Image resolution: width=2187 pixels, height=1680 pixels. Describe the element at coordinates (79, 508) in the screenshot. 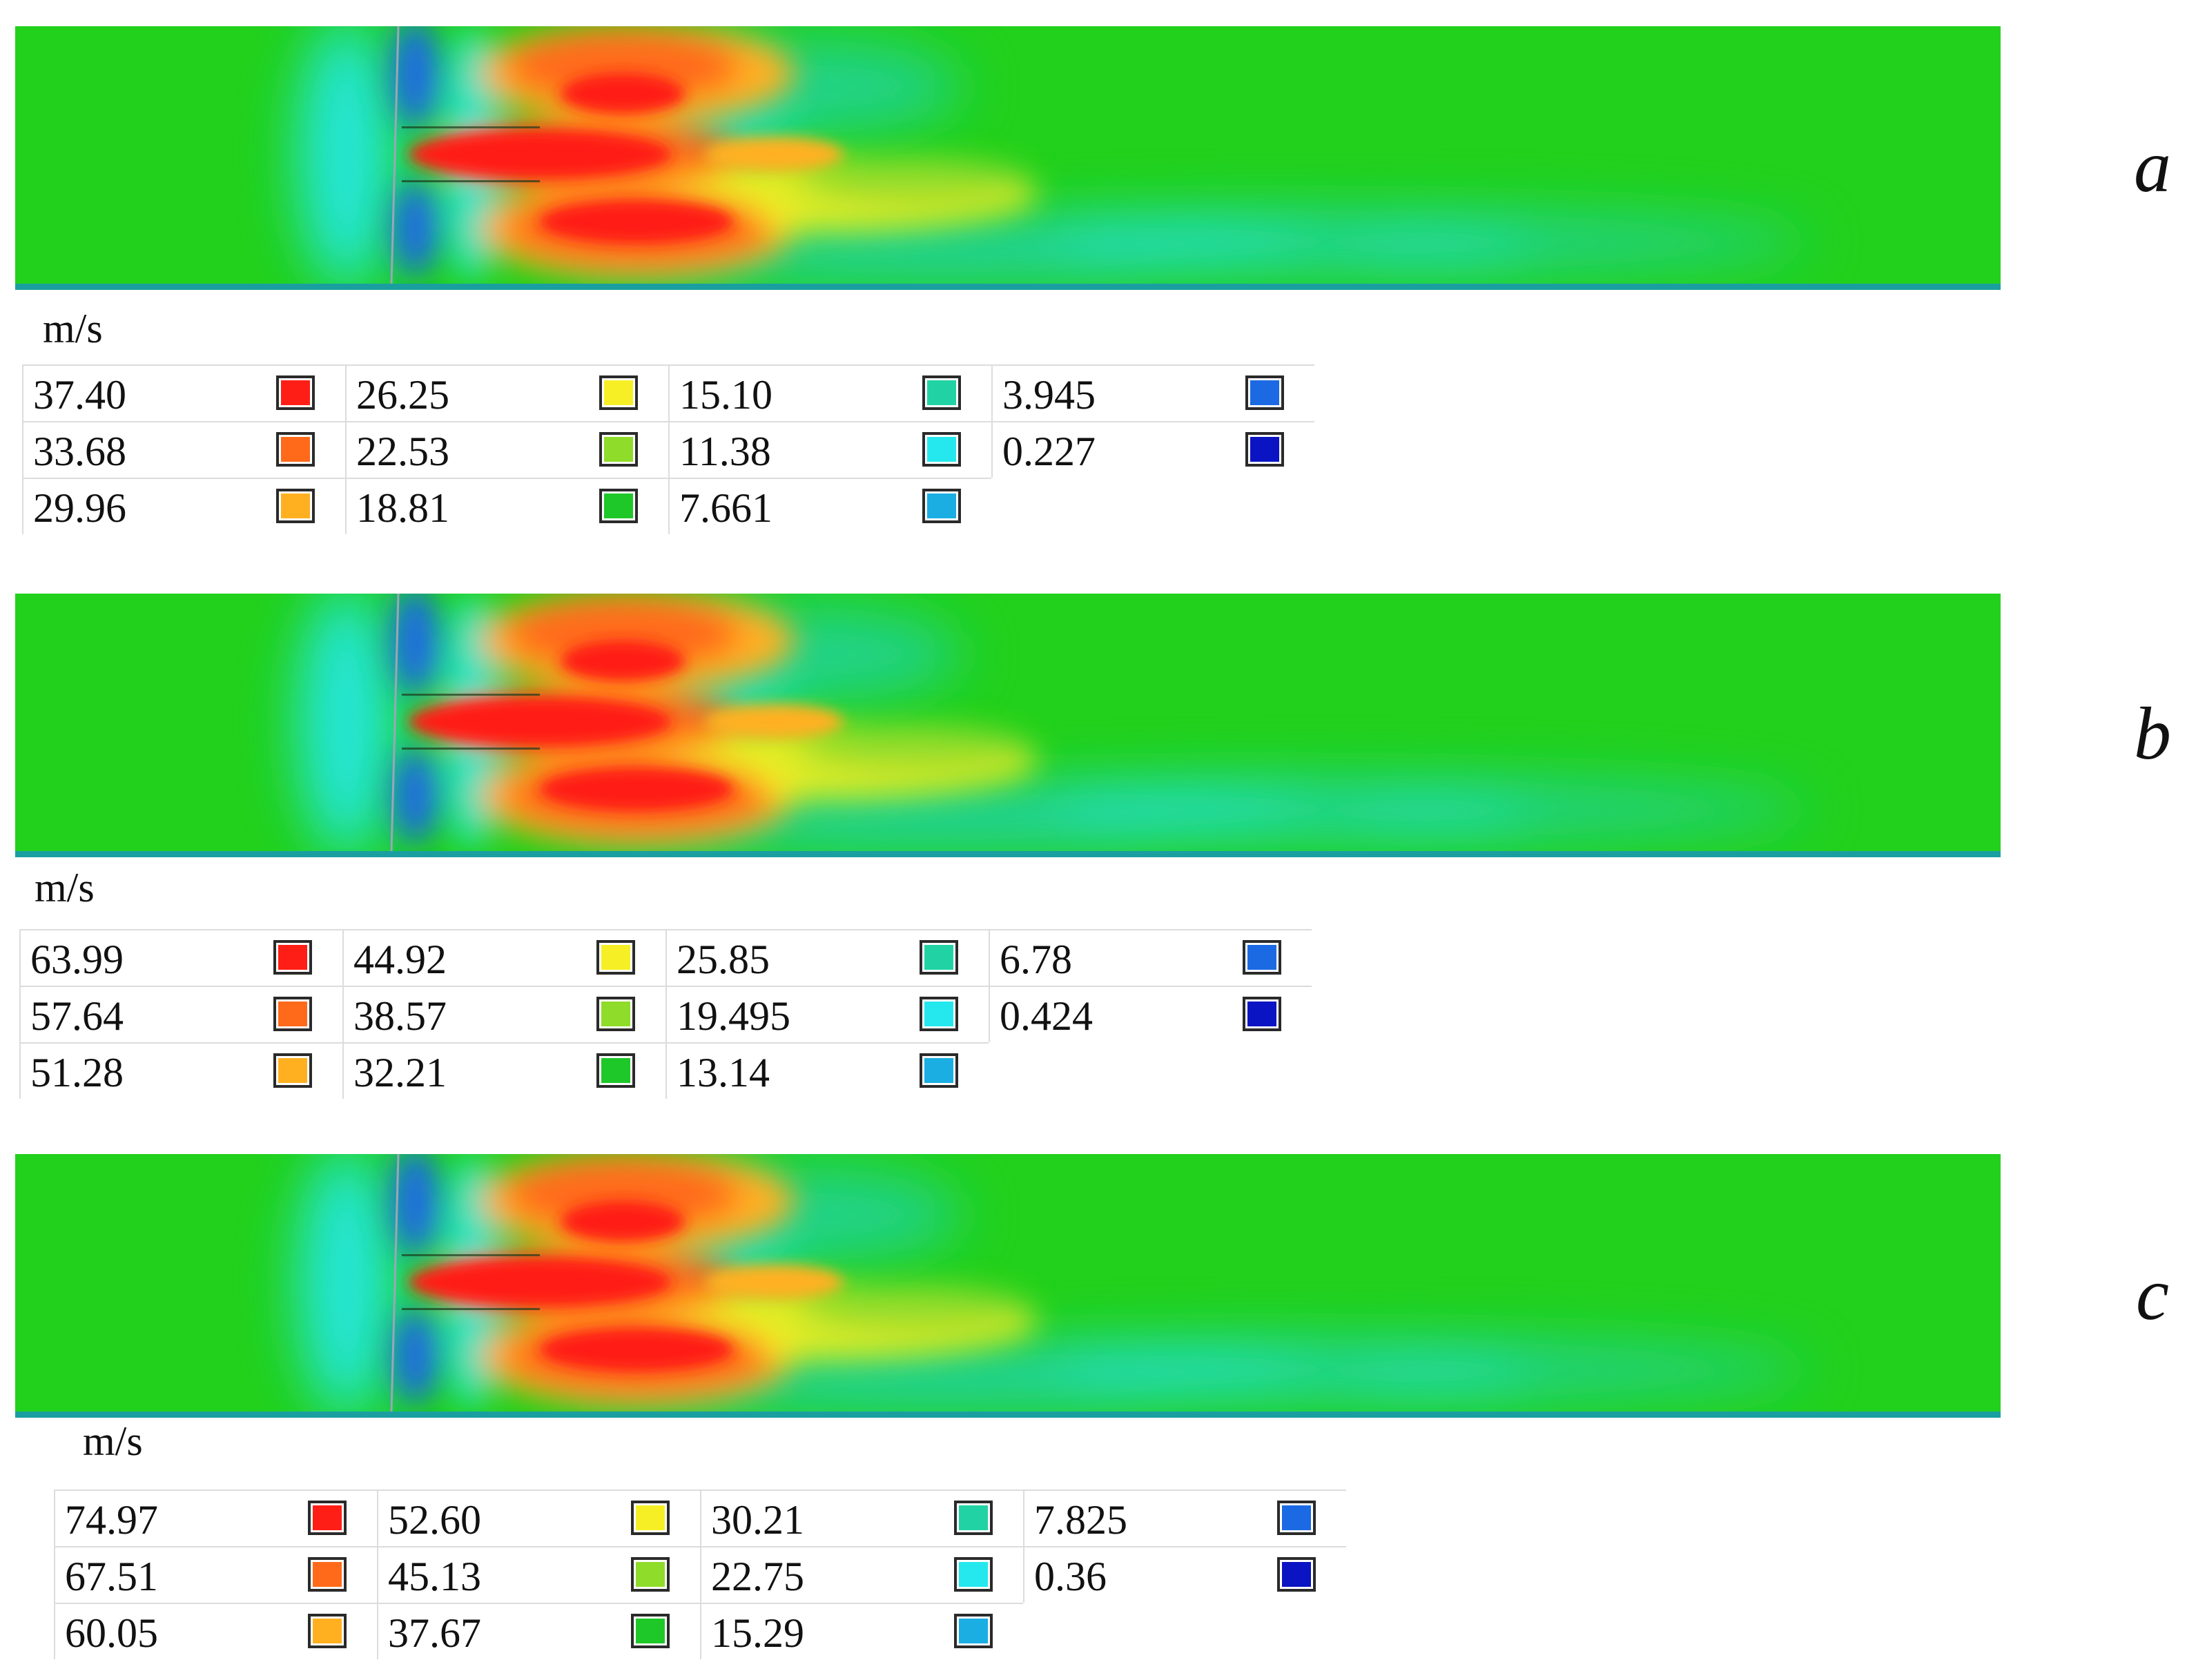

I see `legend-value: 29.96` at that location.